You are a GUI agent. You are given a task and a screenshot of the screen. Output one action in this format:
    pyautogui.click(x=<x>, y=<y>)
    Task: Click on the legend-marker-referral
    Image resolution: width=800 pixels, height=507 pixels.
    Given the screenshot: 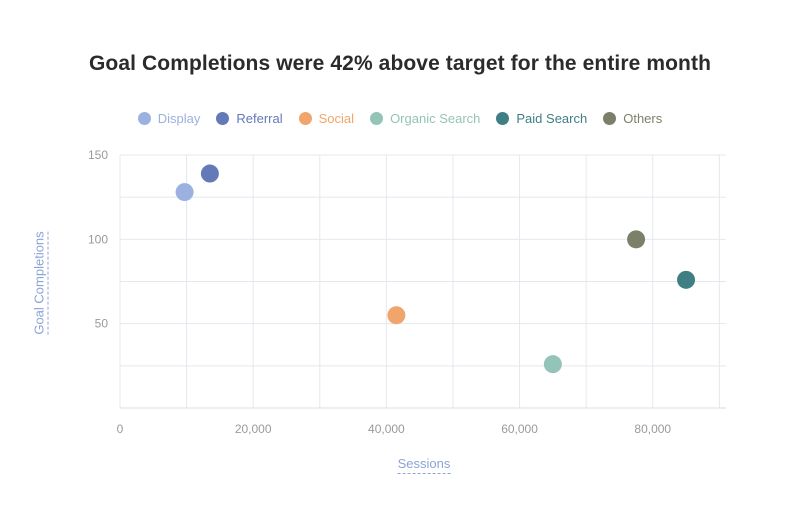 What is the action you would take?
    pyautogui.click(x=223, y=118)
    